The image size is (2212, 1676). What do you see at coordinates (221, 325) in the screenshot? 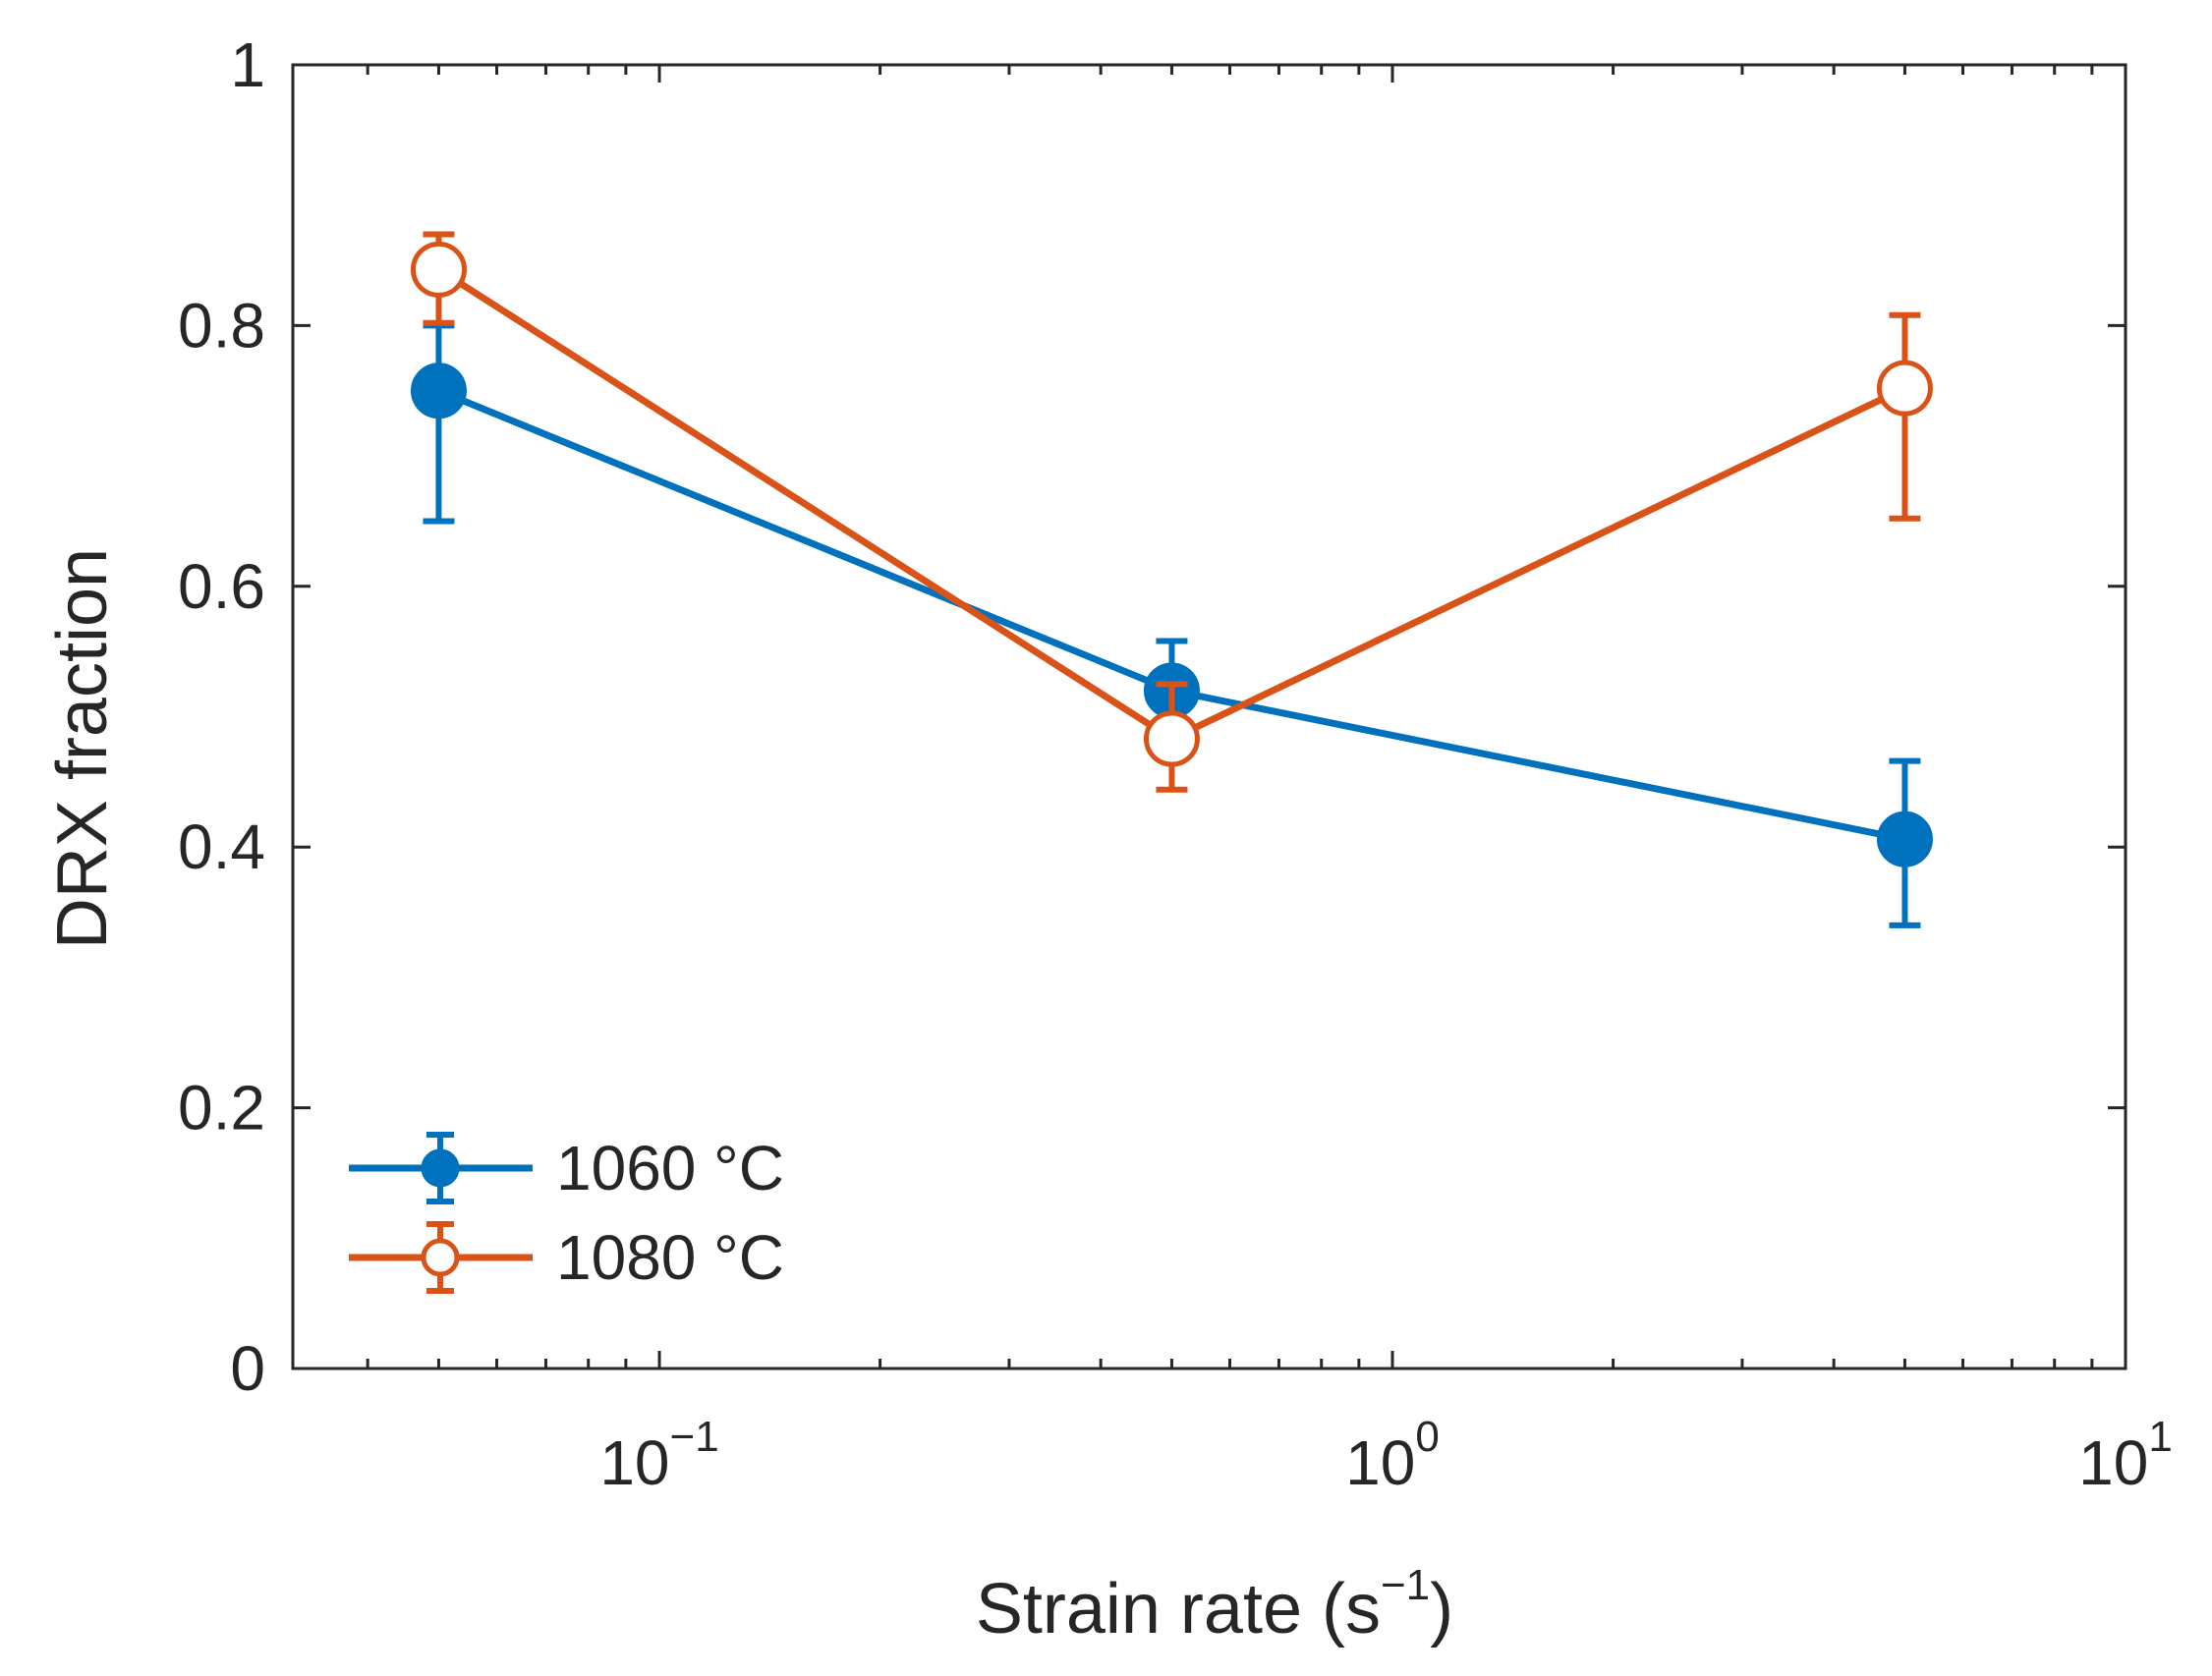
I see `y-tick-label: 0.8` at bounding box center [221, 325].